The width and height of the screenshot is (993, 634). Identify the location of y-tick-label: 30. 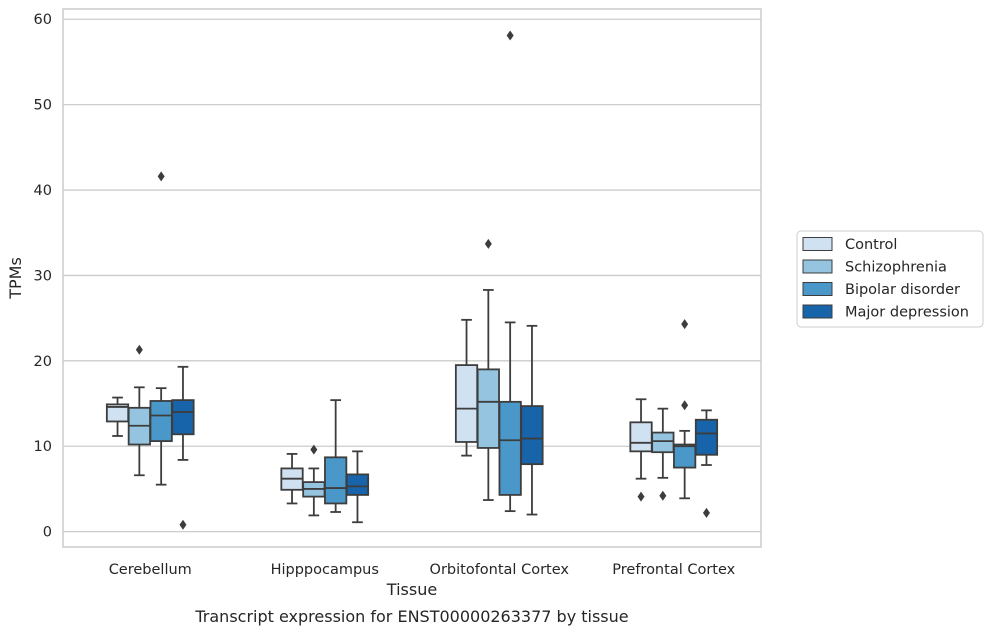
(43, 276).